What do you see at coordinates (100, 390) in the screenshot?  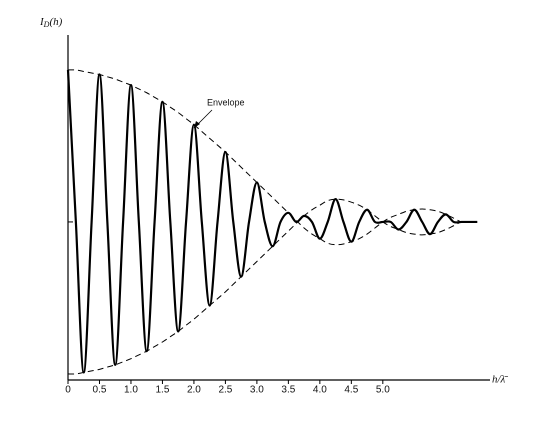 I see `x-tick-label: 0.5` at bounding box center [100, 390].